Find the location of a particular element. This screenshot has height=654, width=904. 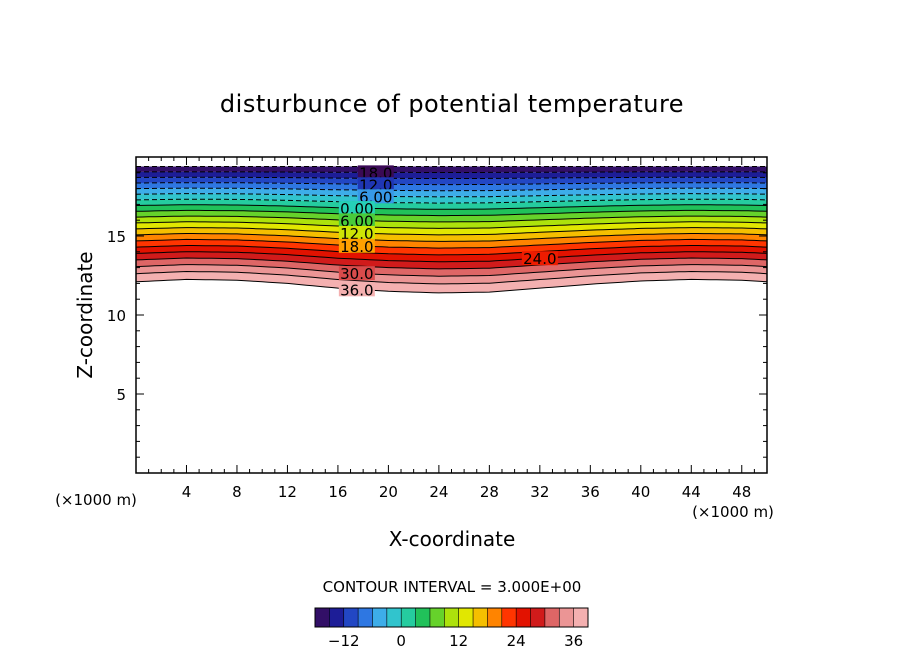

contour-interval-text: CONTOUR INTERVAL = 3.000E+00 is located at coordinates (452, 587).